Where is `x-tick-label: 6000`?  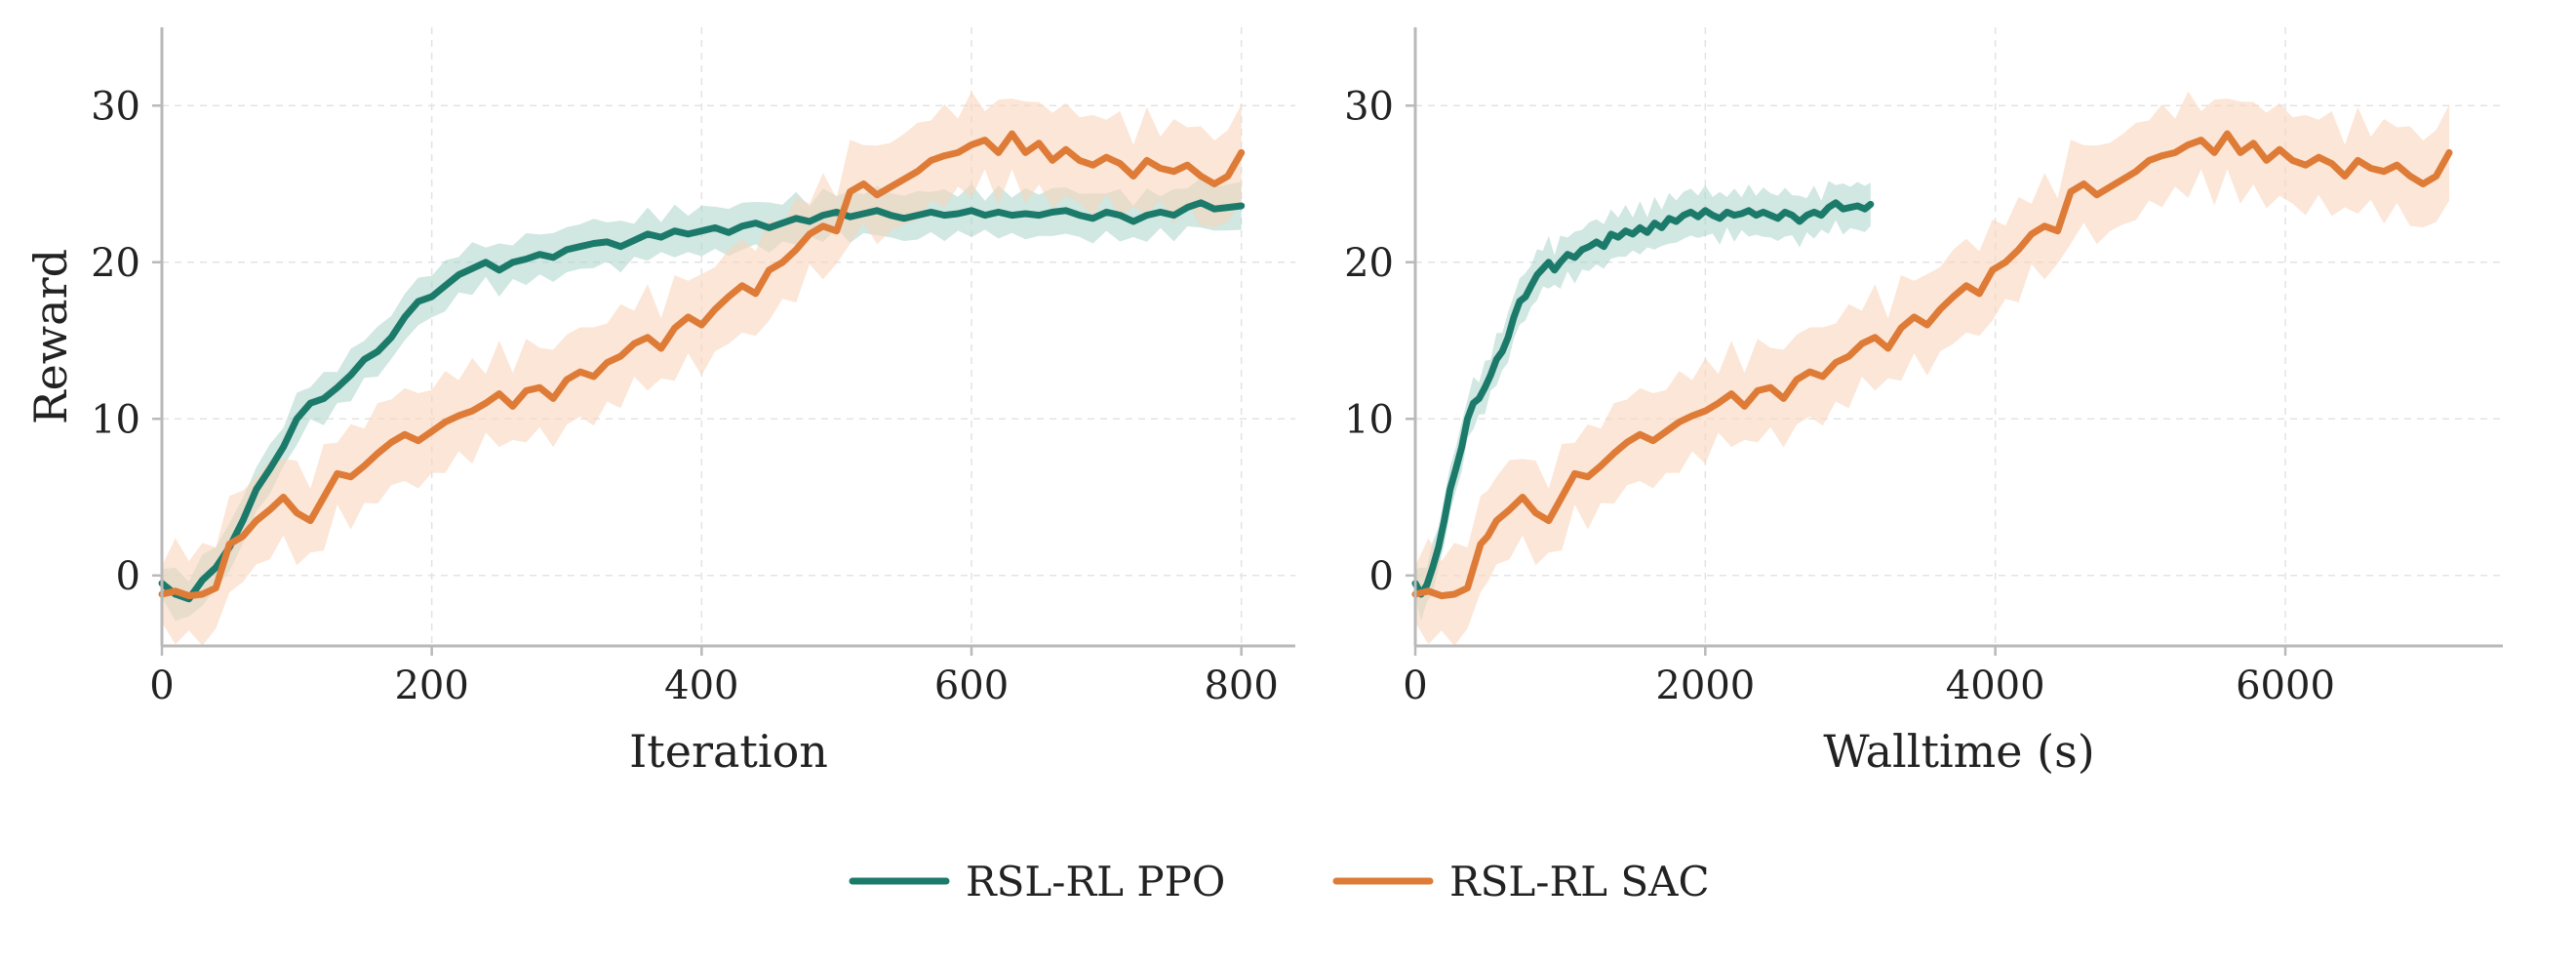 x-tick-label: 6000 is located at coordinates (2285, 685).